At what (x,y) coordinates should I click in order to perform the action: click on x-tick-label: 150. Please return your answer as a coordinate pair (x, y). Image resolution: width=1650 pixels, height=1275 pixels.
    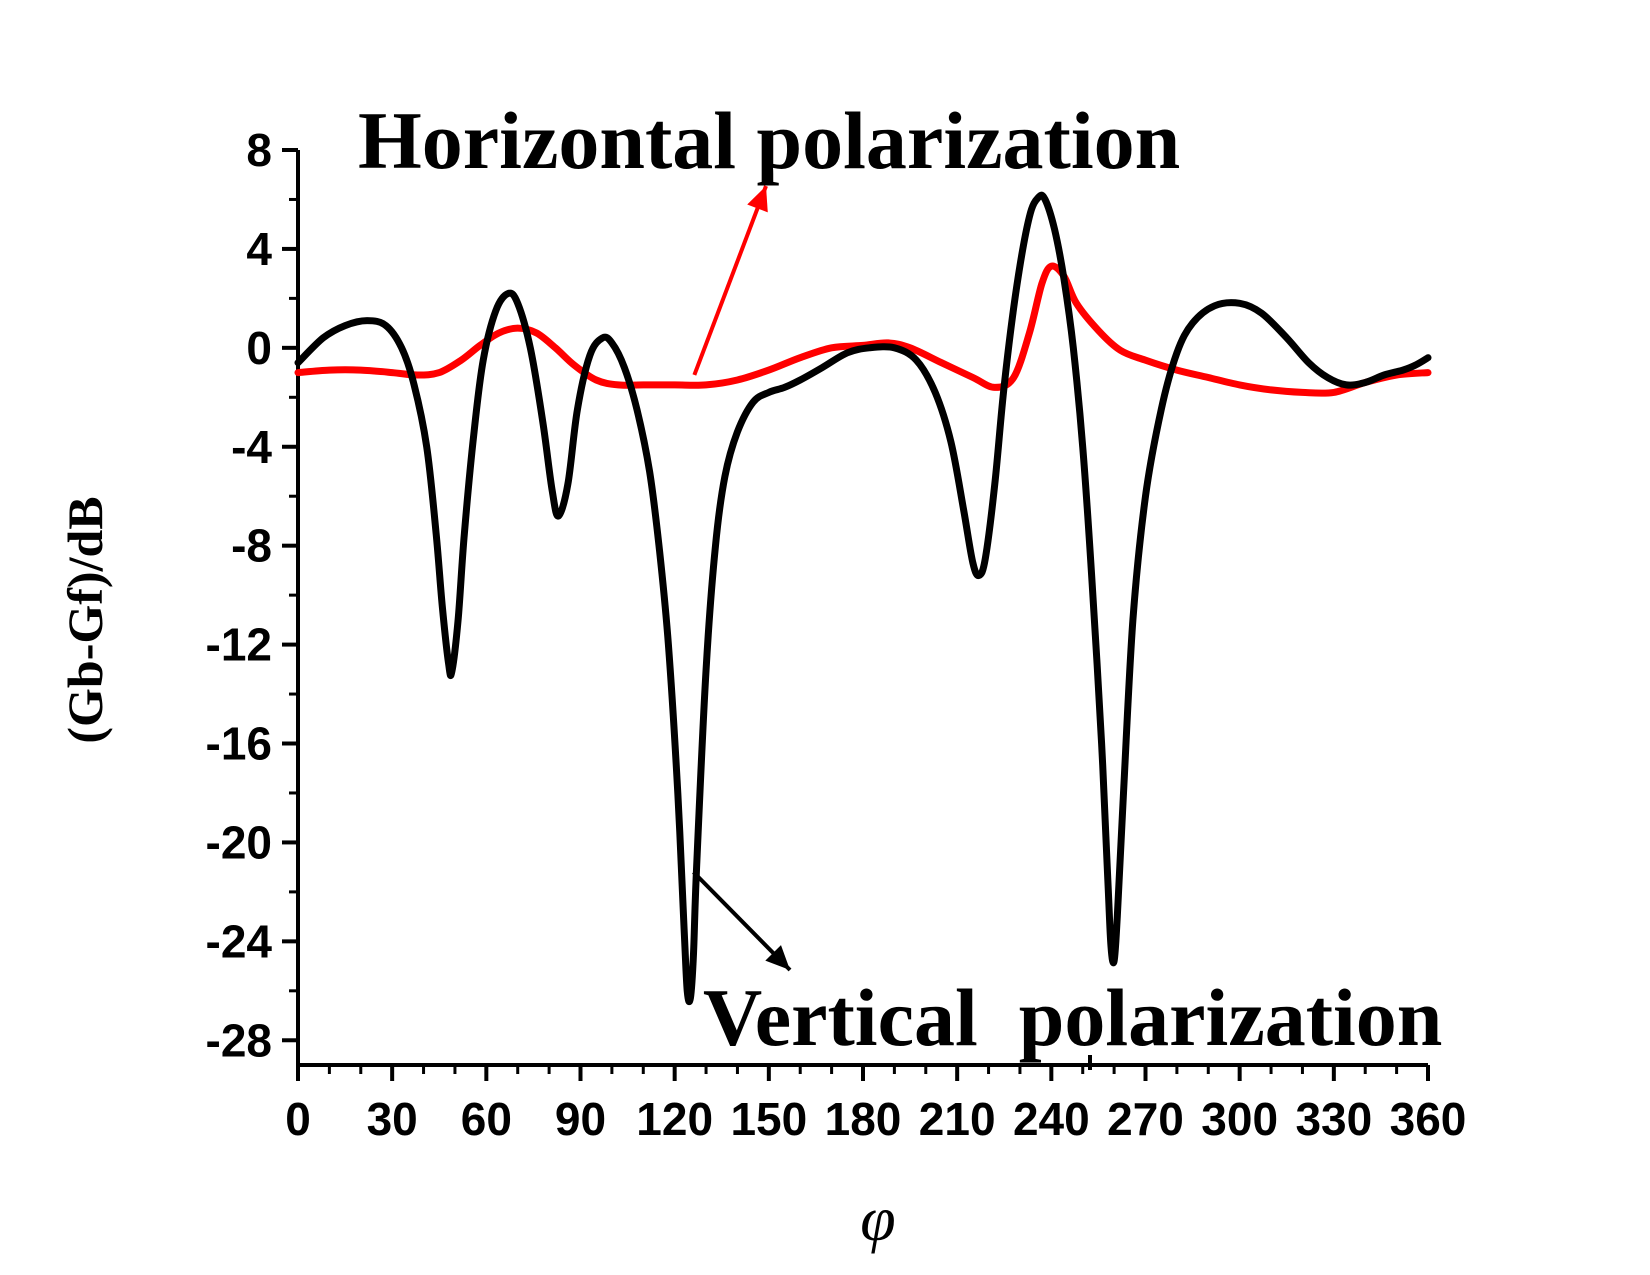
    Looking at the image, I should click on (768, 1119).